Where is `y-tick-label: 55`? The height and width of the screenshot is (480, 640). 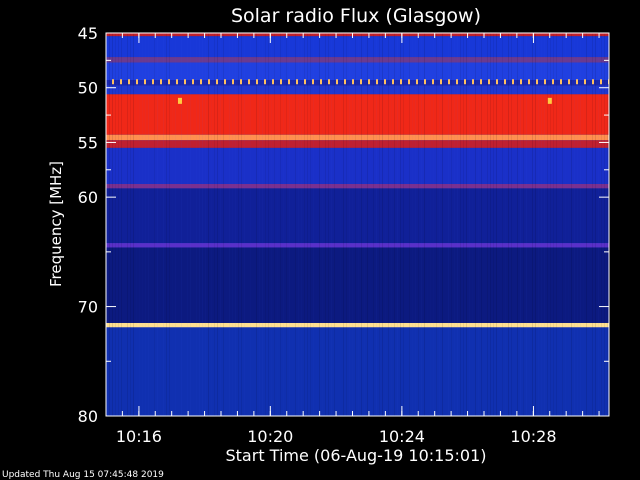 y-tick-label: 55 is located at coordinates (88, 142).